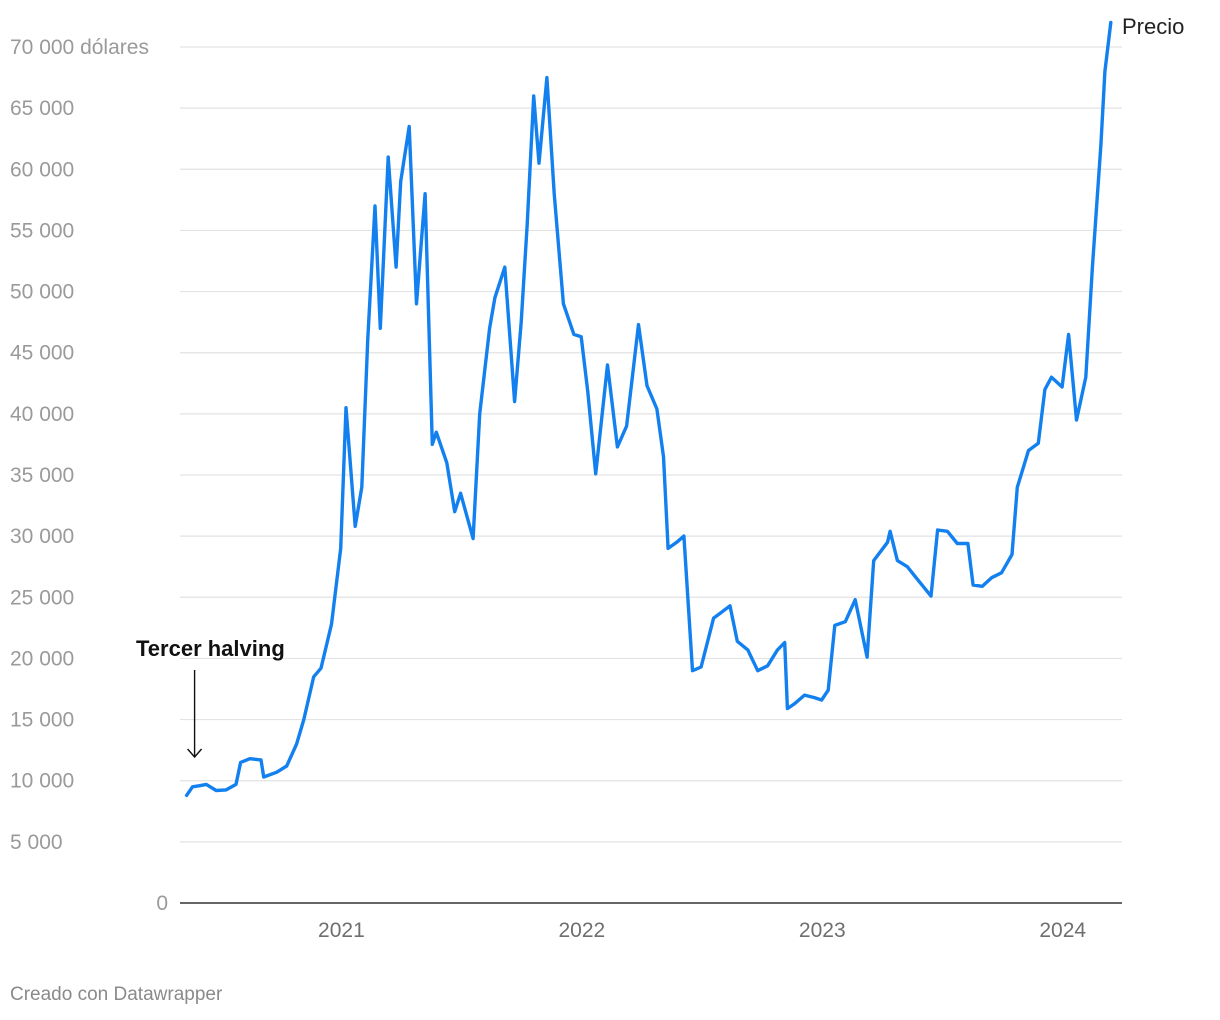 This screenshot has height=1020, width=1220. What do you see at coordinates (210, 697) in the screenshot?
I see `annotation-halving: Tercer halving` at bounding box center [210, 697].